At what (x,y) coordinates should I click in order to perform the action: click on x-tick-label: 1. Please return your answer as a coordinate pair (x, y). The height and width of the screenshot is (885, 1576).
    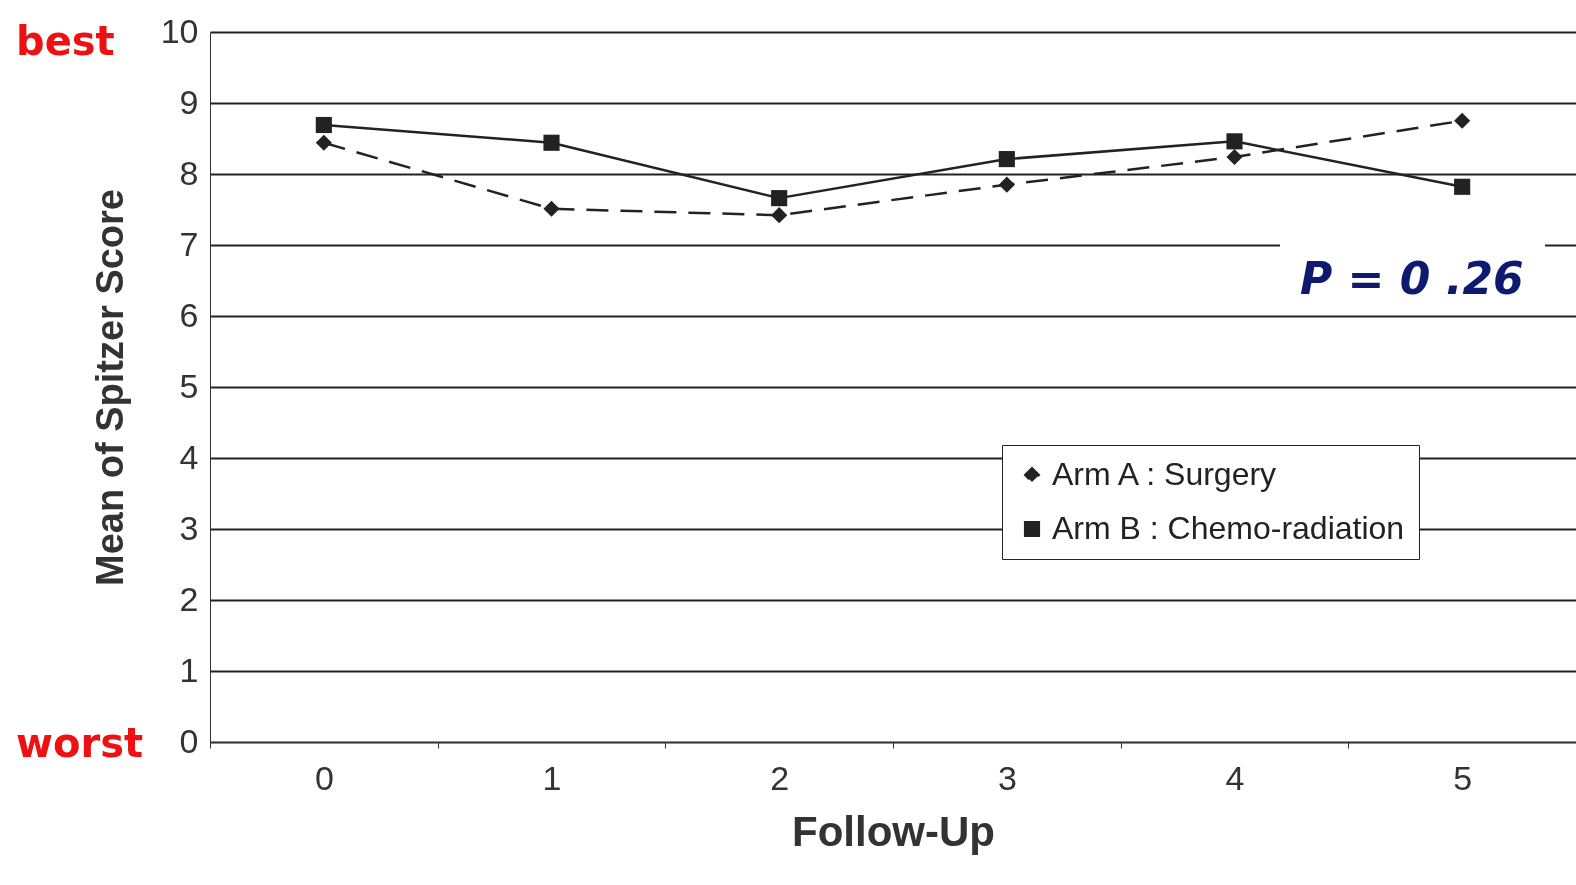
    Looking at the image, I should click on (552, 777).